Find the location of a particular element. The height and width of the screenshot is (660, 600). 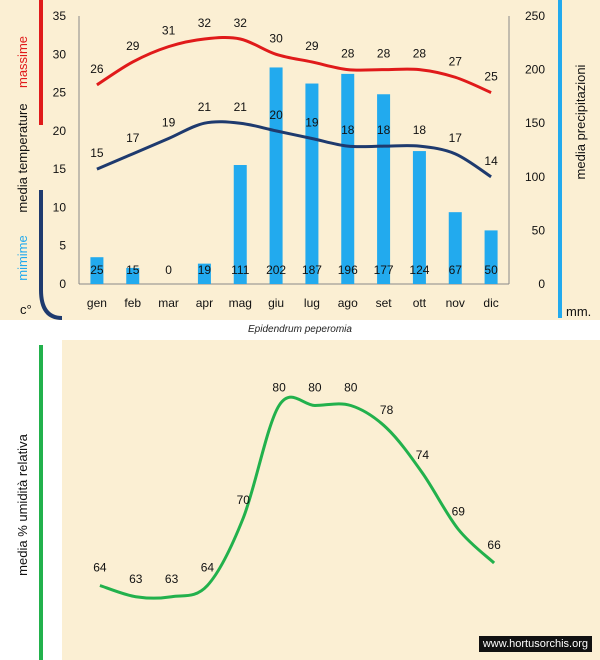

precip-data-label: 19 is located at coordinates (205, 270).